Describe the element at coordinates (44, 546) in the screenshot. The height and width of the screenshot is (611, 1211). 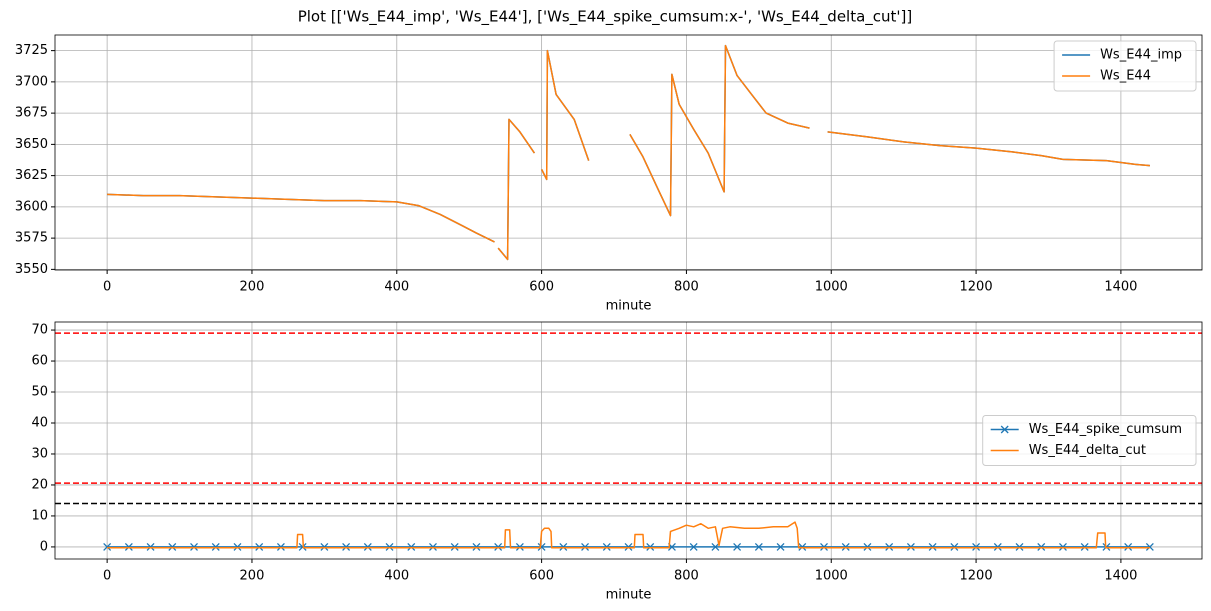
I see `y-tick-label: 0` at that location.